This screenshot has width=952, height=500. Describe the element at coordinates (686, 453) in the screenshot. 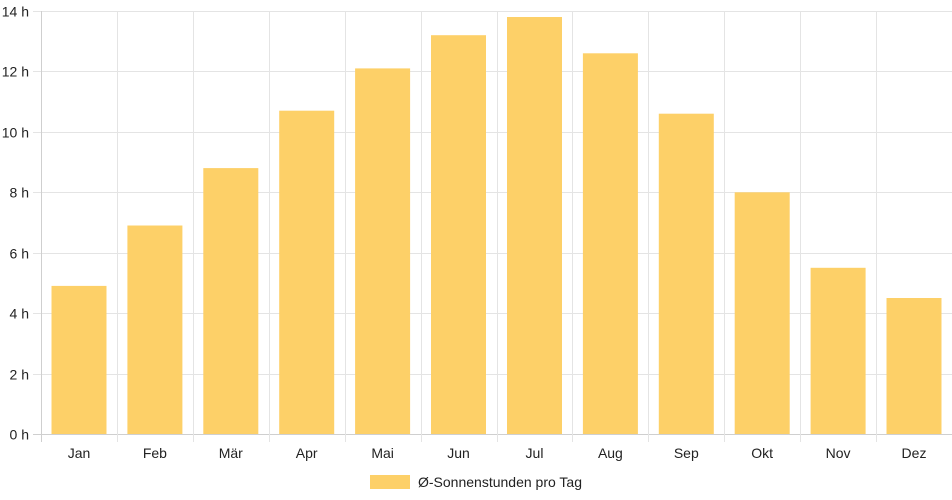

I see `x-tick-label: Sep` at that location.